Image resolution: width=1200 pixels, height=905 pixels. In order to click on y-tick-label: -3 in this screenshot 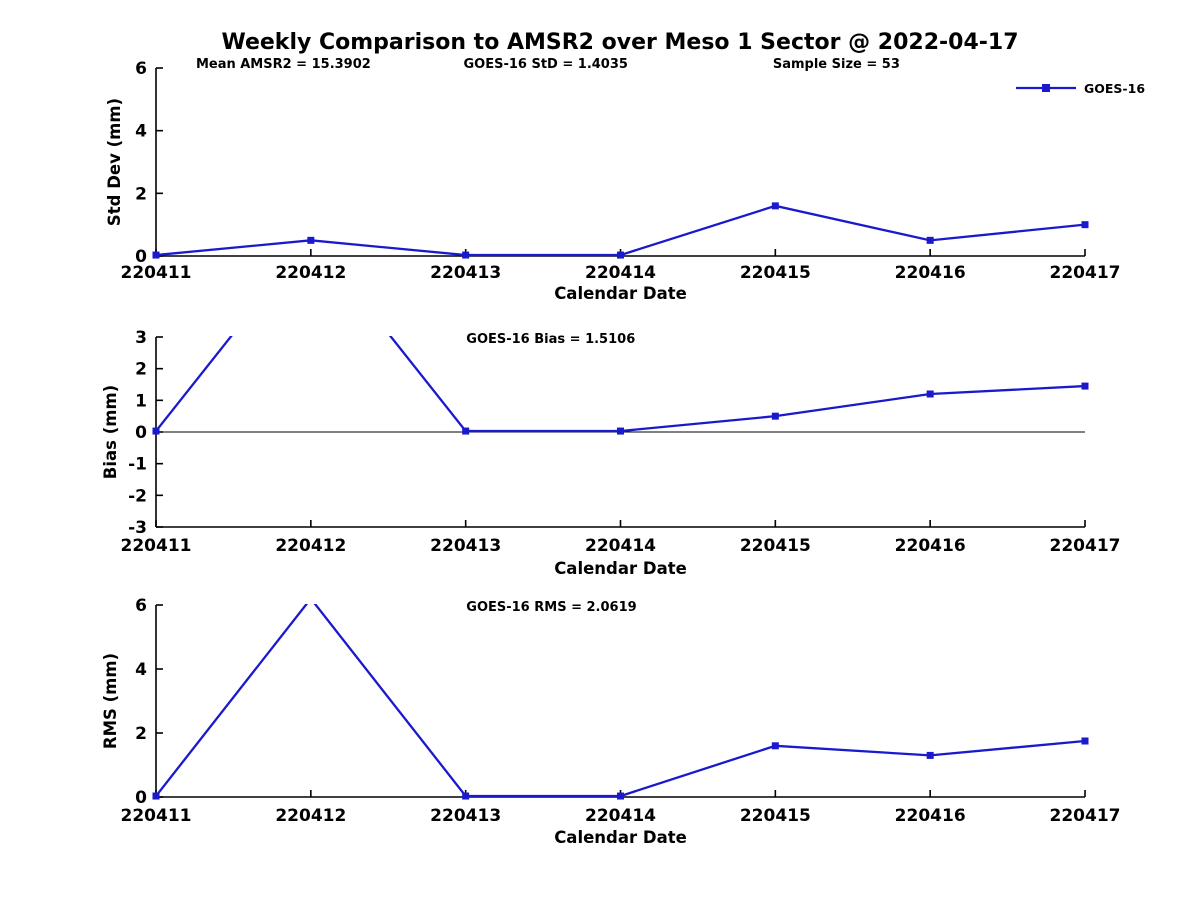, I will do `click(137, 528)`.